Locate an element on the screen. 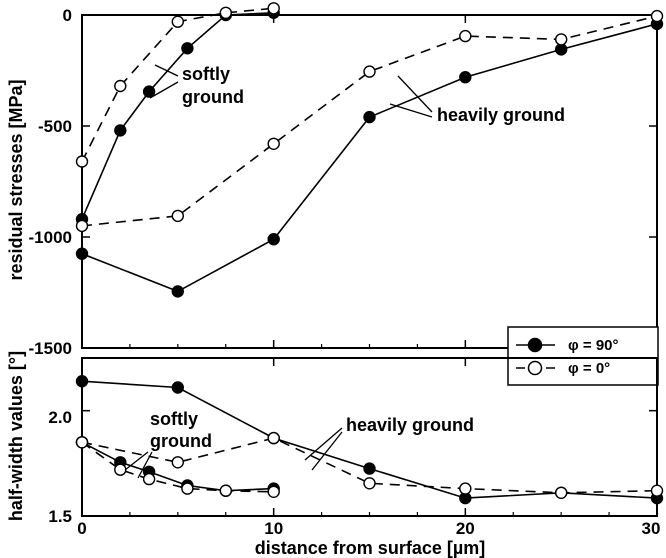  annotation-heavily-ground-bottom: heavily ground is located at coordinates (410, 425).